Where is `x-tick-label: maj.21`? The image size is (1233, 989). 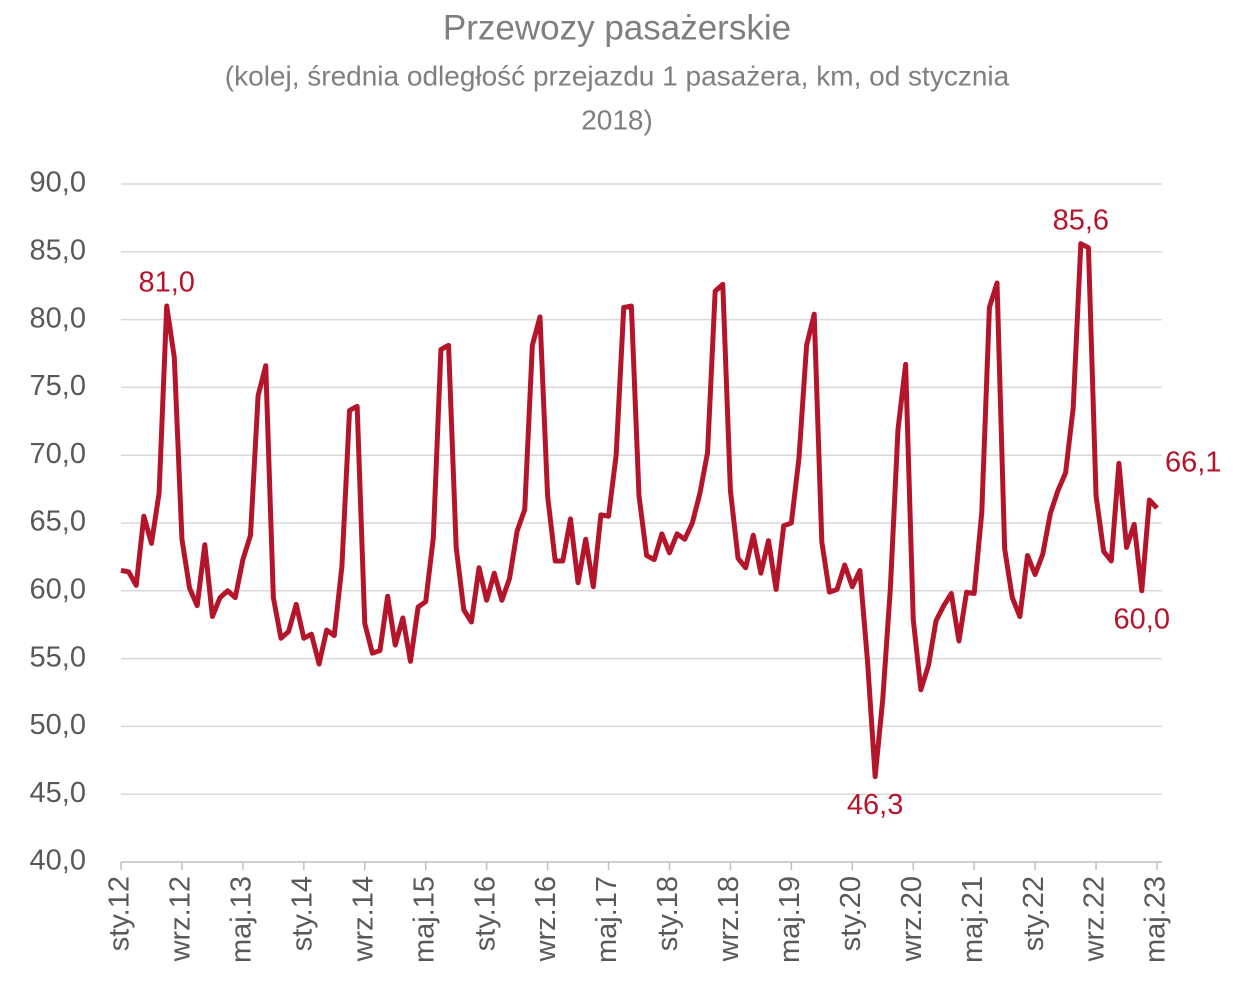 x-tick-label: maj.21 is located at coordinates (973, 919).